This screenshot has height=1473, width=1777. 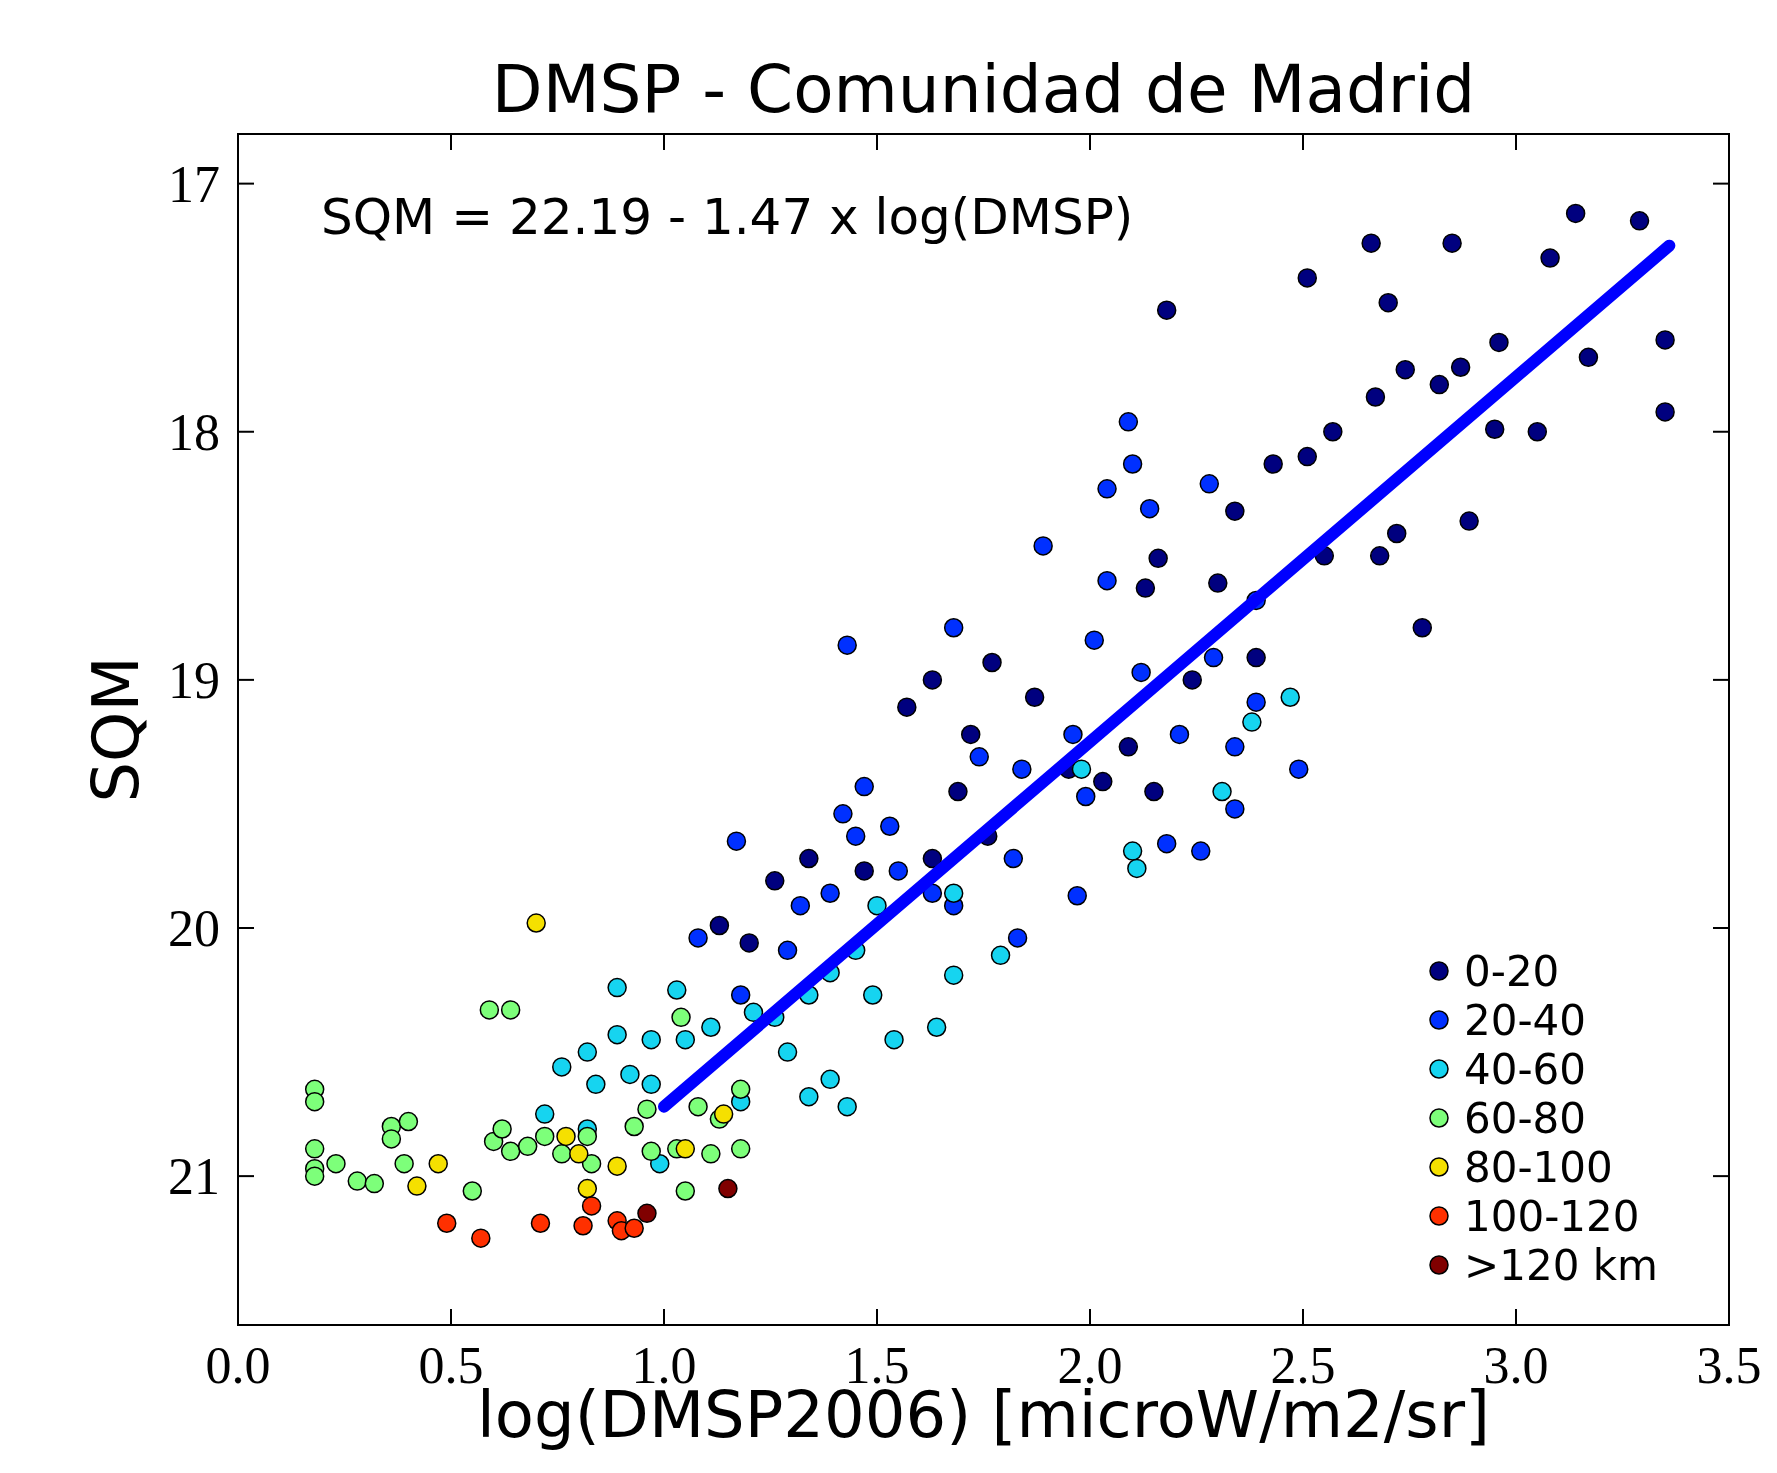 I want to click on y-tick-label: 17, so click(x=194, y=184).